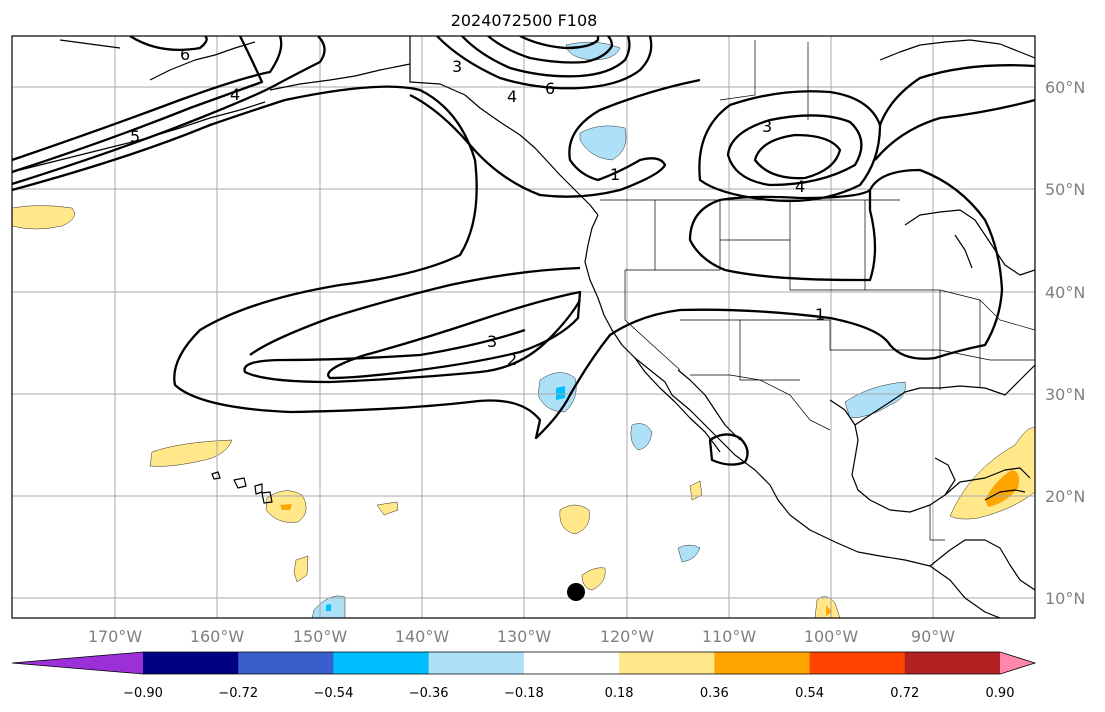 This screenshot has height=712, width=1105. What do you see at coordinates (1065, 189) in the screenshot?
I see `lat-label-50n: 50°N` at bounding box center [1065, 189].